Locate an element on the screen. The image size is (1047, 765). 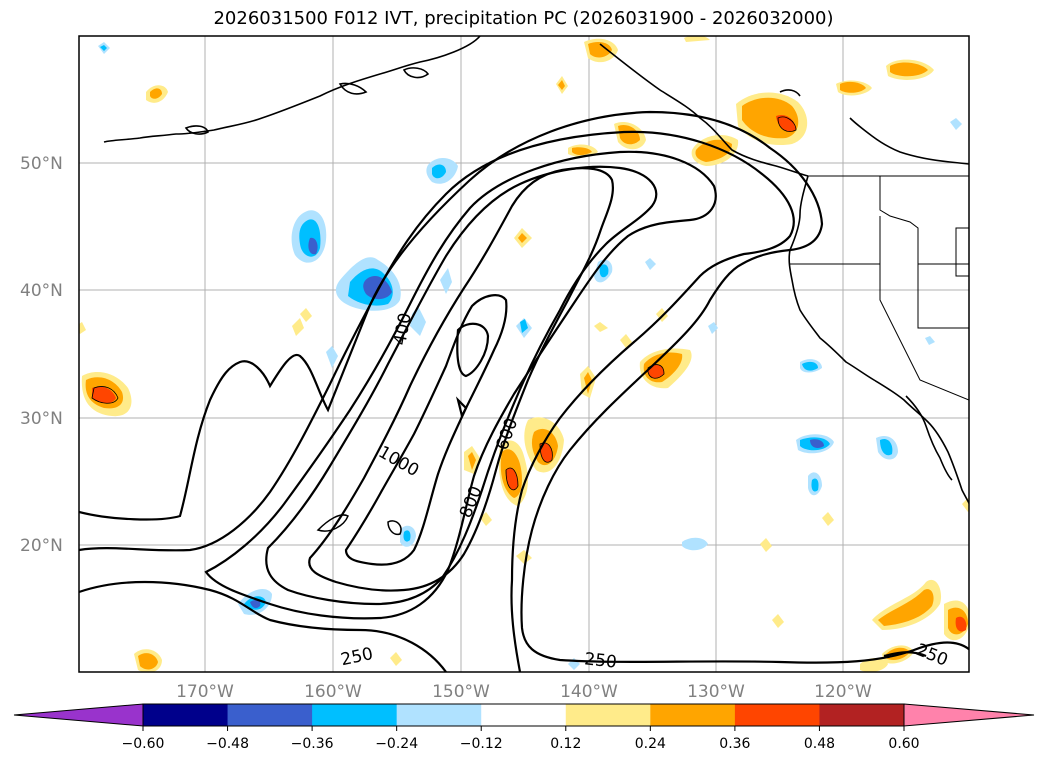
lon-label-130w: 130°W is located at coordinates (716, 692).